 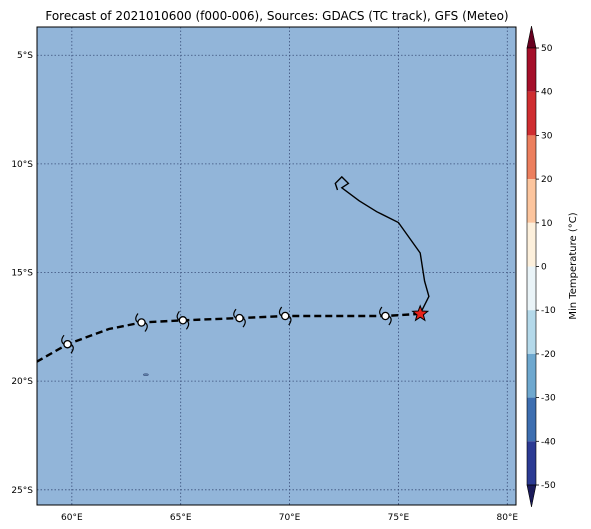 I want to click on colorbar-bands, so click(x=531, y=266).